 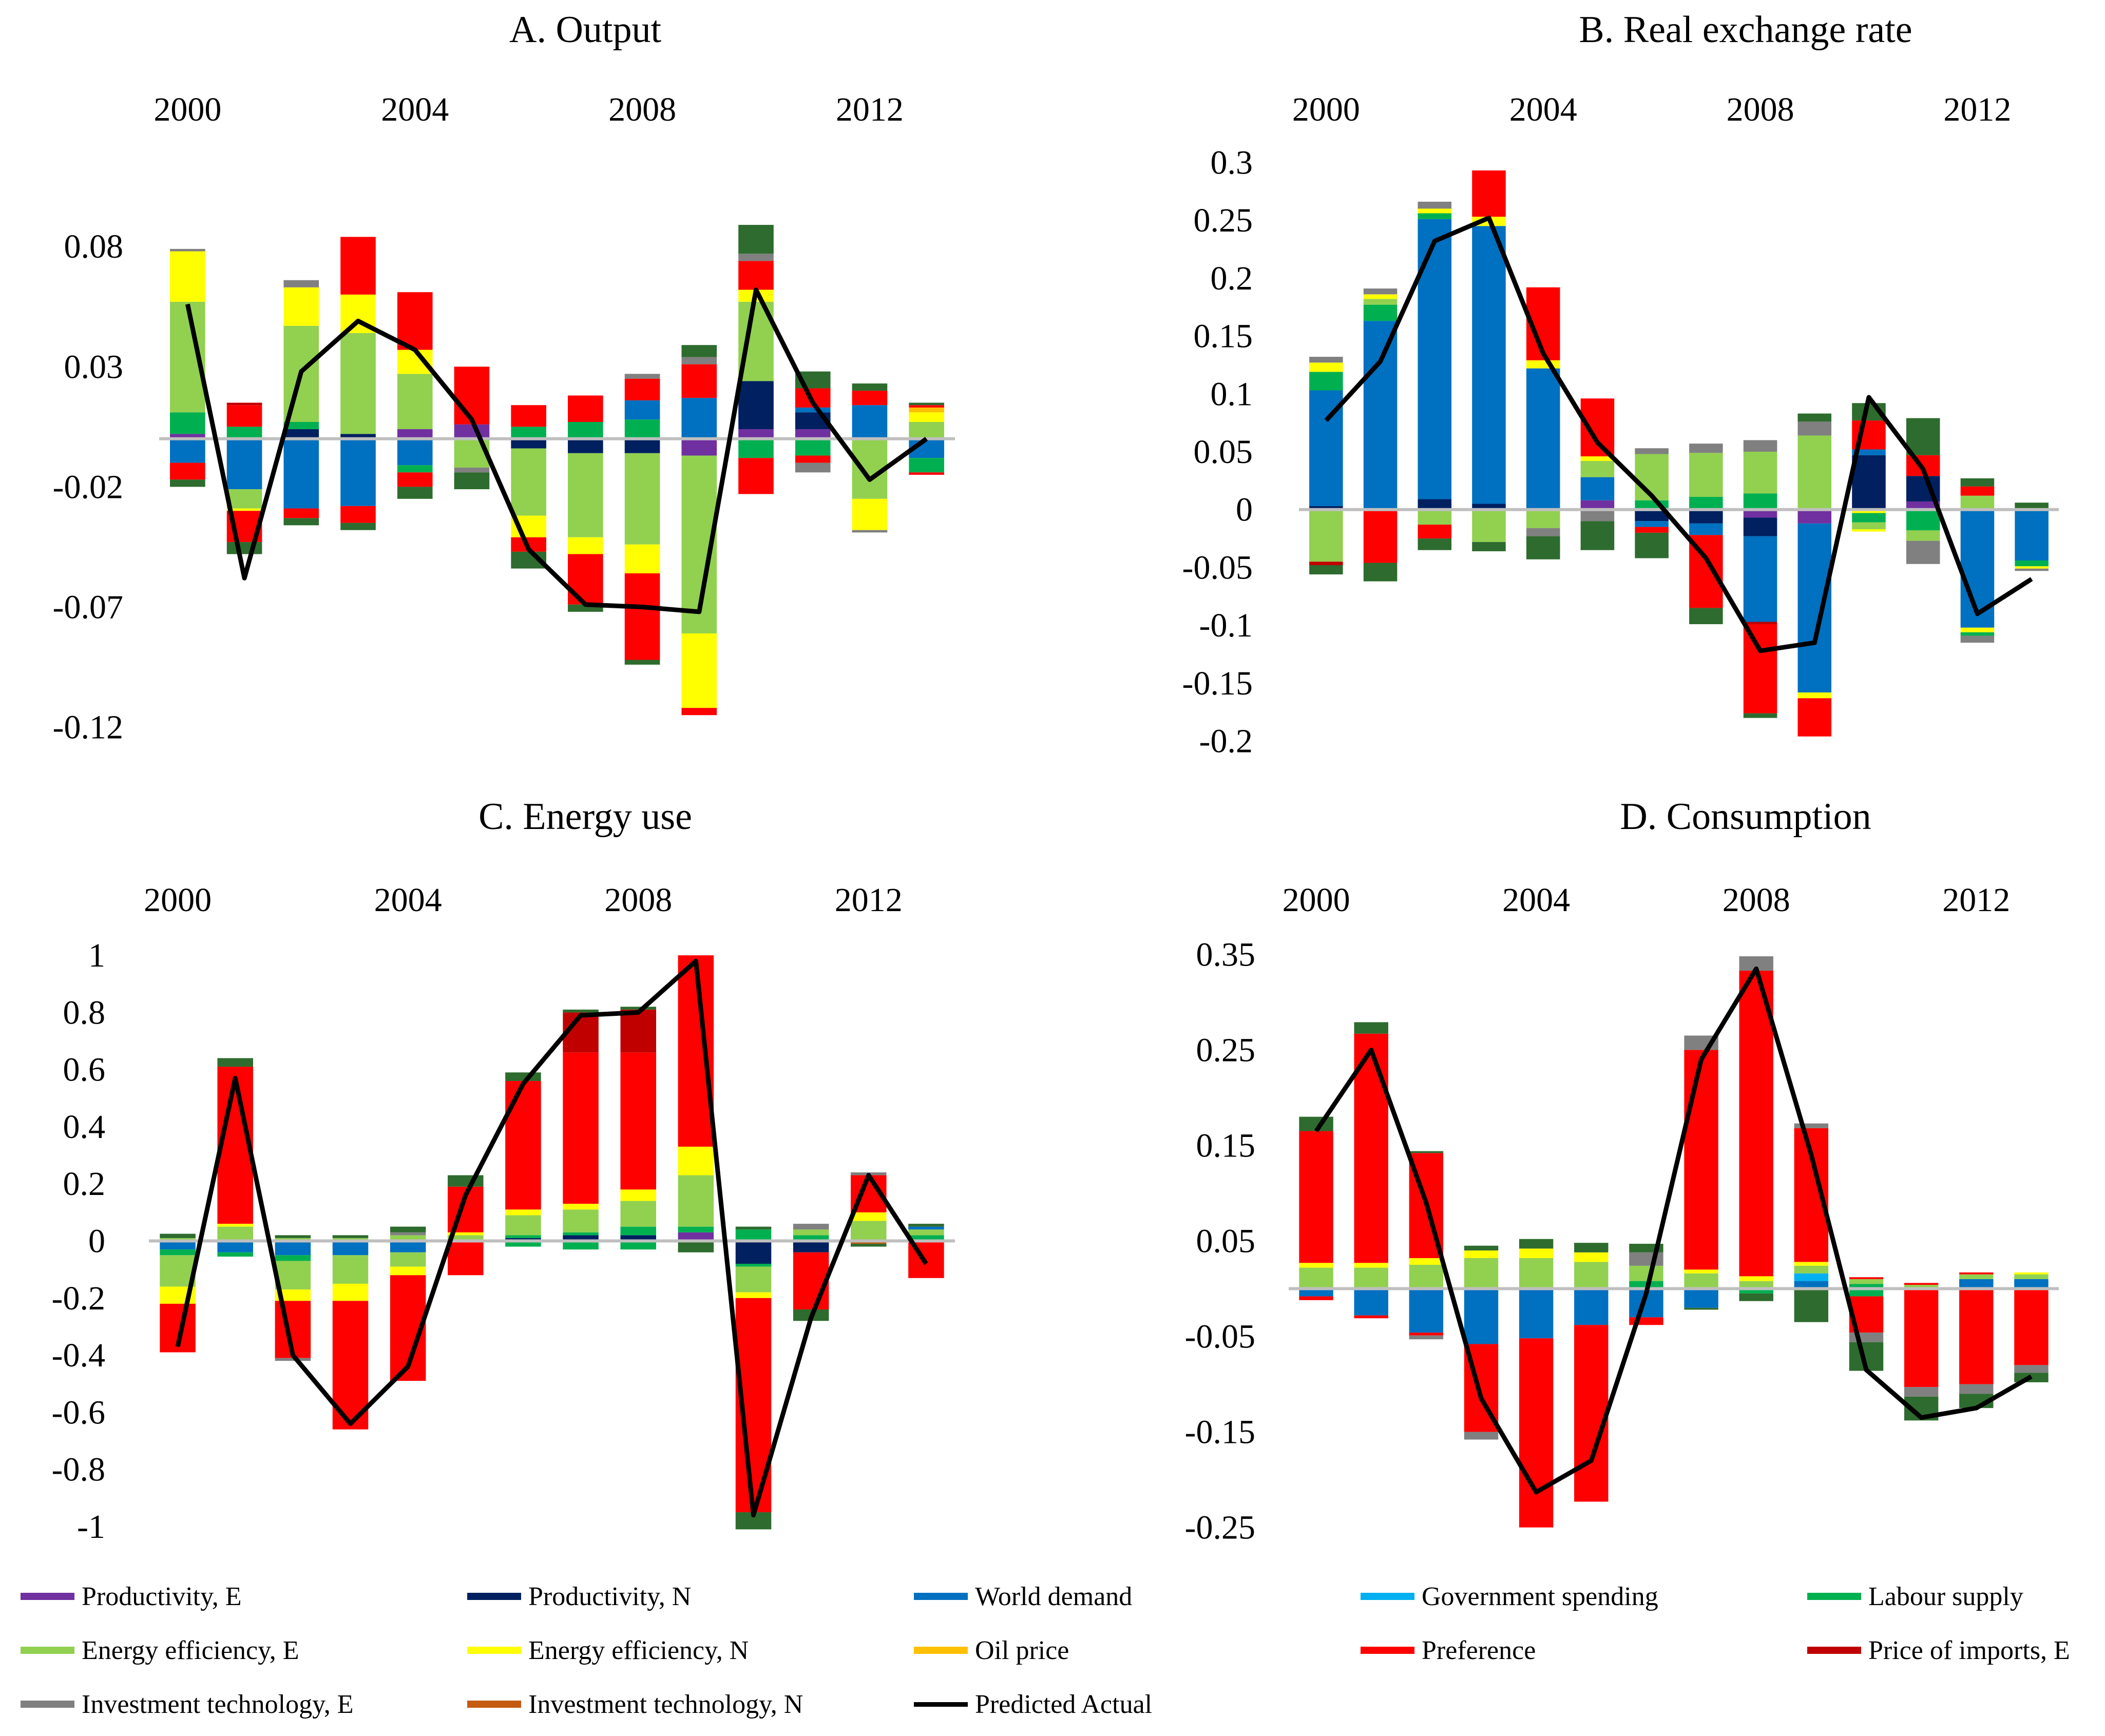 I want to click on legend-label: World demand, so click(x=1054, y=1596).